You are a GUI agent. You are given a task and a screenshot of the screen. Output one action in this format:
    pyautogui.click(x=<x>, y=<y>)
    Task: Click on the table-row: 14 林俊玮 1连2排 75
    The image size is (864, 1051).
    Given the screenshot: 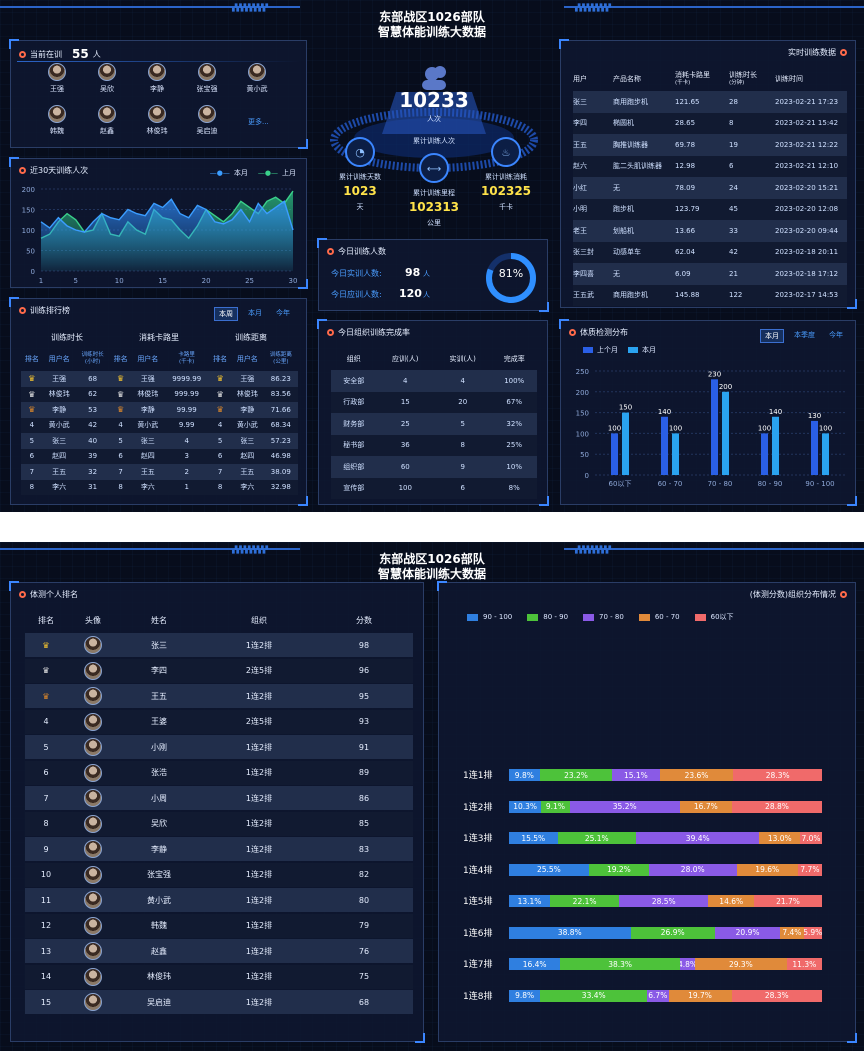 What is the action you would take?
    pyautogui.click(x=219, y=976)
    